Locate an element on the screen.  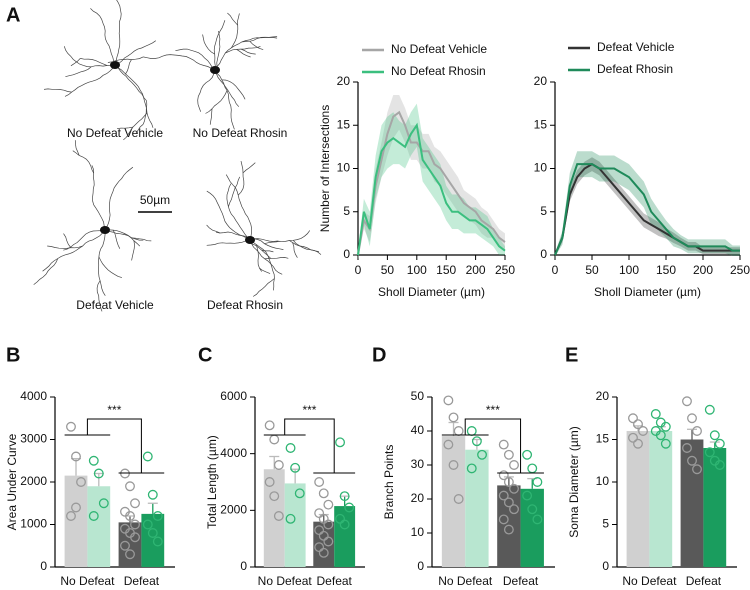
y-tick-label: 40 is located at coordinates (418, 430).